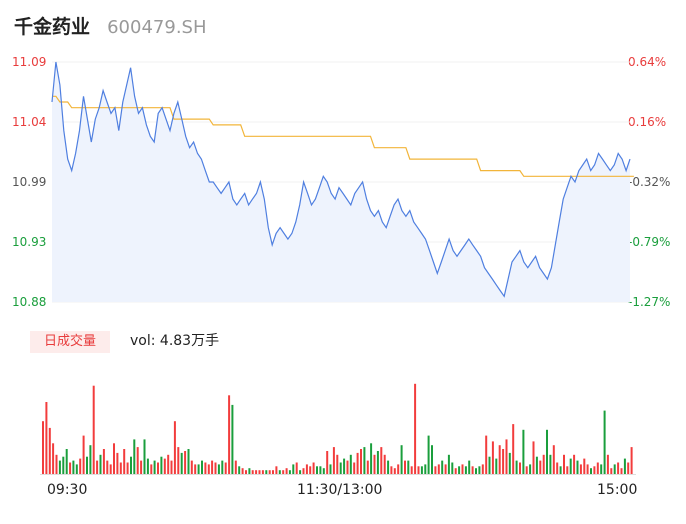  I want to click on time-label-midday: 11:30/13:00, so click(339, 490).